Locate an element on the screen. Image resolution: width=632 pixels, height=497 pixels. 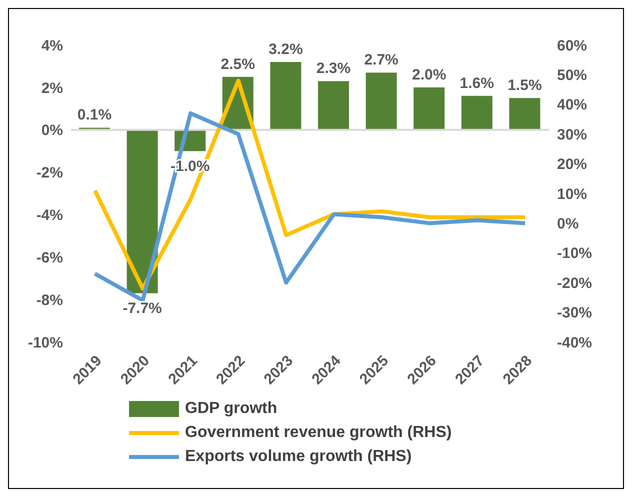
y-tick-label: -10% is located at coordinates (45, 343).